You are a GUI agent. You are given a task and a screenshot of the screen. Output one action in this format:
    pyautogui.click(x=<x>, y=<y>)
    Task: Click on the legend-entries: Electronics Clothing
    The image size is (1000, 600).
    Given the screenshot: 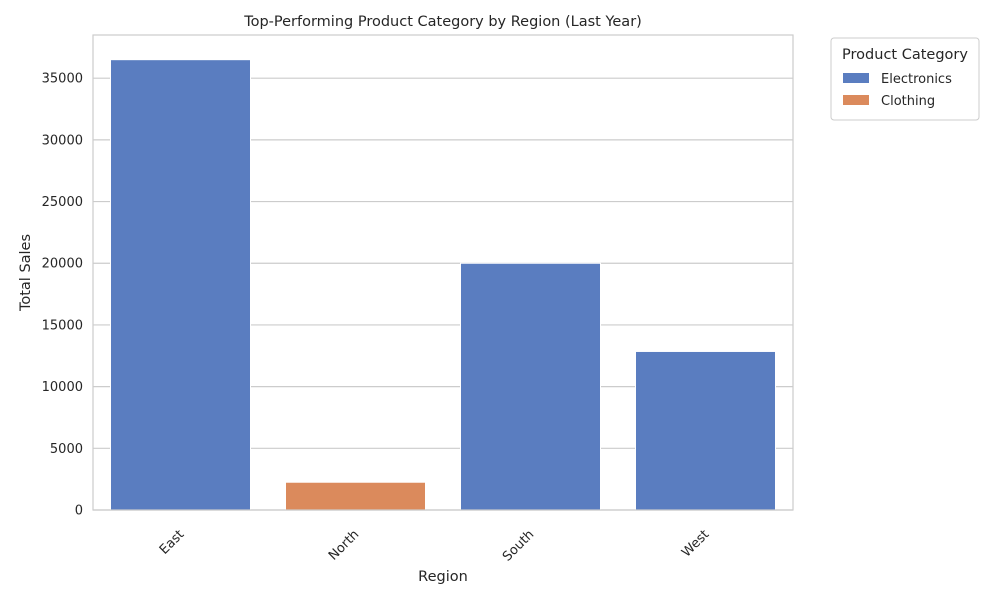 What is the action you would take?
    pyautogui.click(x=897, y=90)
    